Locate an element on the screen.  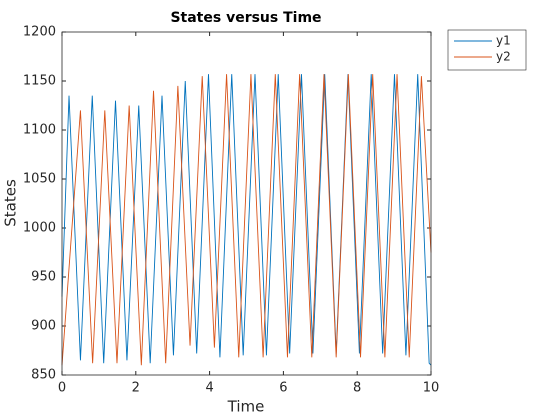
x-tick-label: 10 is located at coordinates (431, 388).